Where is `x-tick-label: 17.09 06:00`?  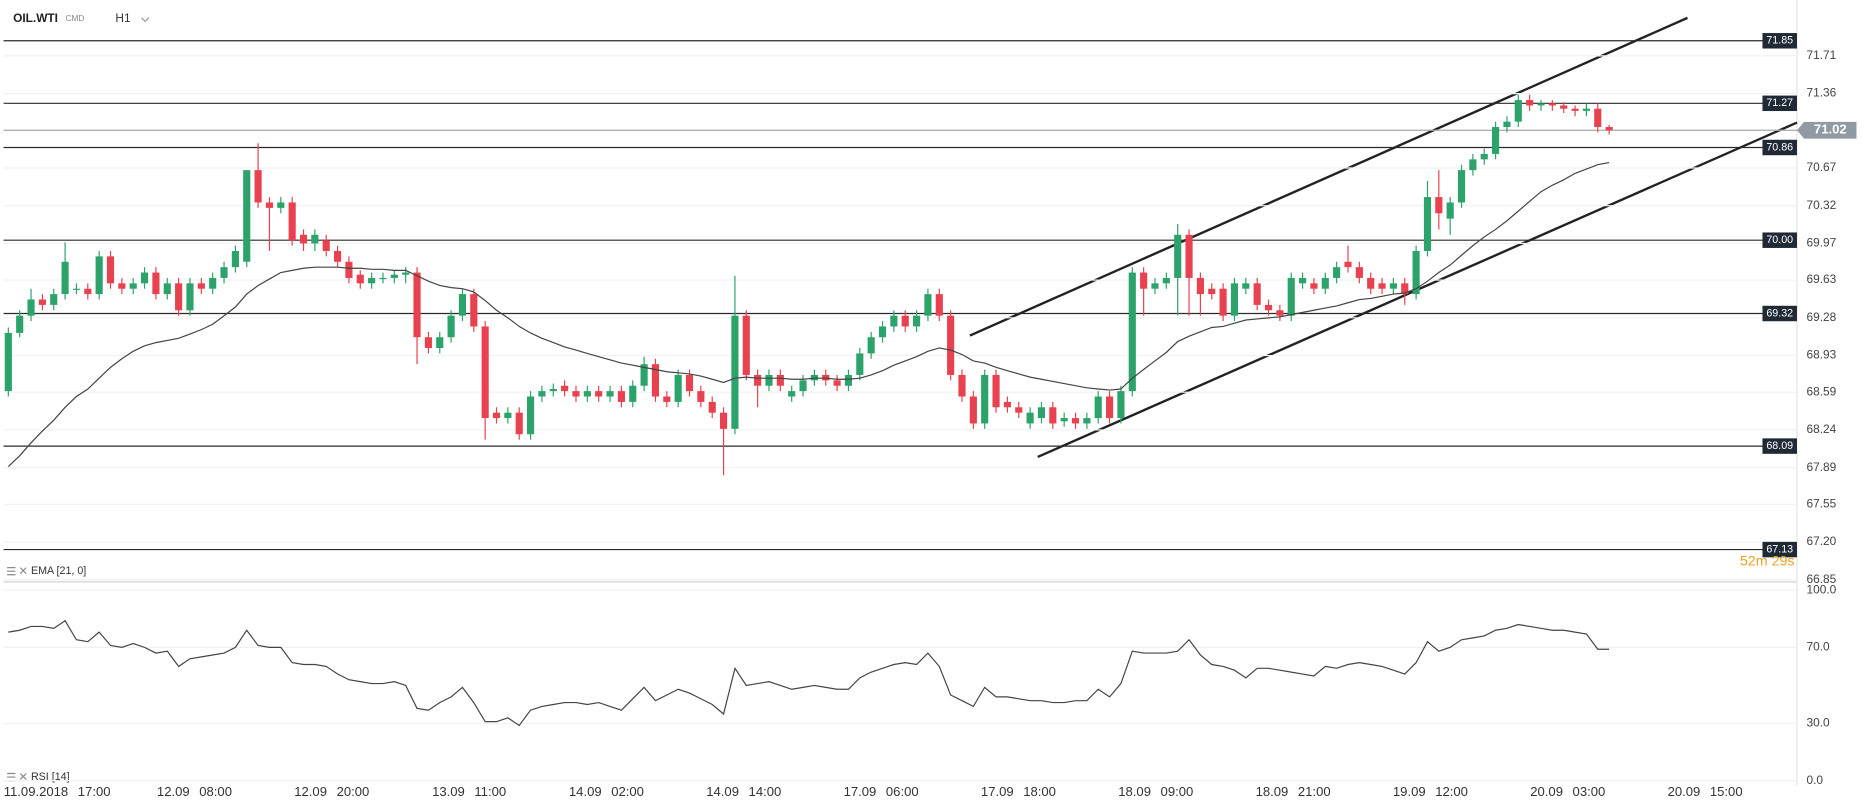
x-tick-label: 17.09 06:00 is located at coordinates (881, 791).